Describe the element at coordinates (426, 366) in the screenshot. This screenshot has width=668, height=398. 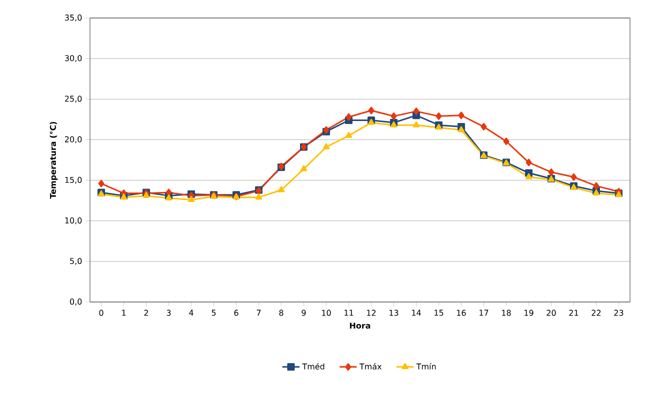
I see `legend-label: Tmín` at that location.